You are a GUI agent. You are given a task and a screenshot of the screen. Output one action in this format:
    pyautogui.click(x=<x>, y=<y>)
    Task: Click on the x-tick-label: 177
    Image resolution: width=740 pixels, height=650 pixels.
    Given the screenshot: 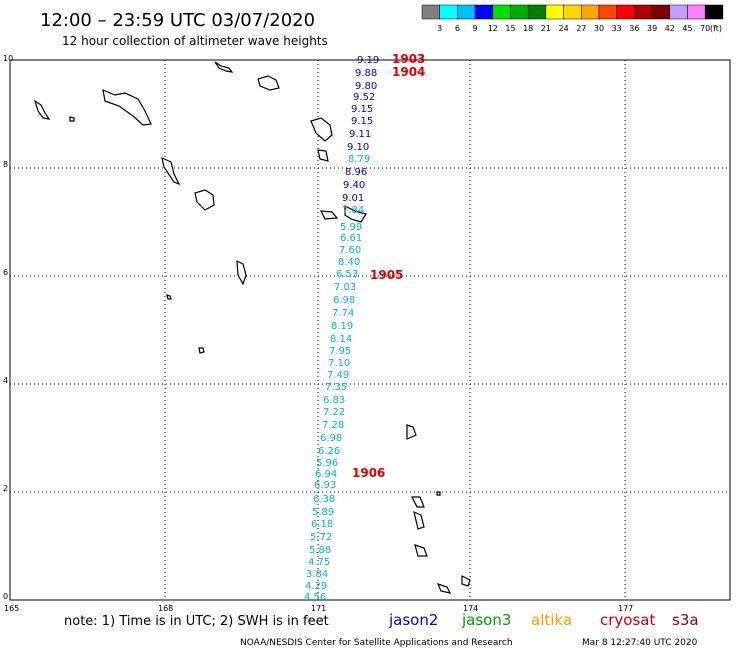 What is the action you would take?
    pyautogui.click(x=625, y=608)
    